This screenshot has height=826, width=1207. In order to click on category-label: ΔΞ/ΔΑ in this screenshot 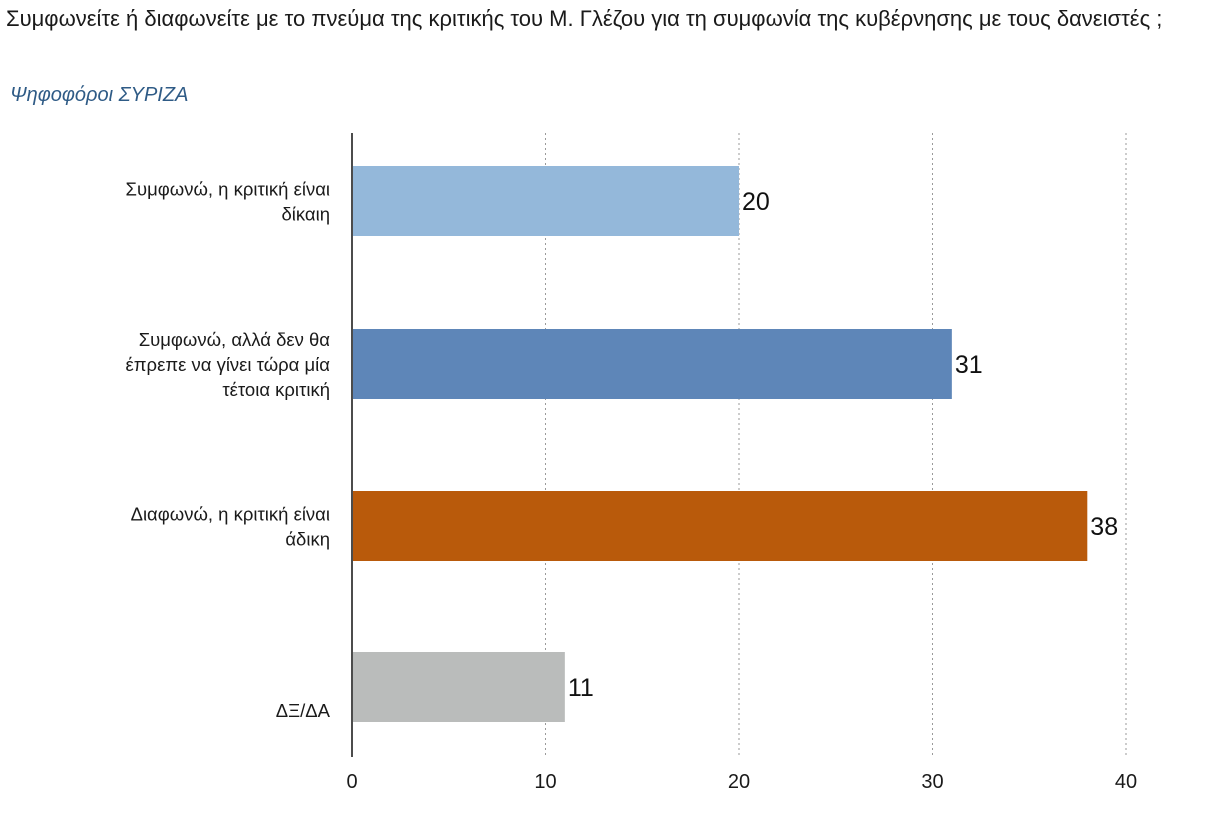, I will do `click(303, 710)`.